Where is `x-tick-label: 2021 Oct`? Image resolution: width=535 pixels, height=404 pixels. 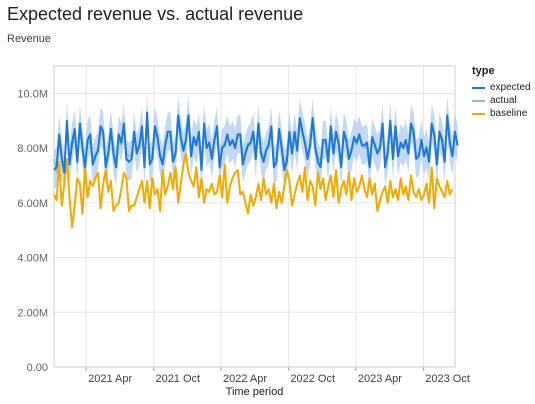
x-tick-label: 2021 Oct is located at coordinates (177, 379).